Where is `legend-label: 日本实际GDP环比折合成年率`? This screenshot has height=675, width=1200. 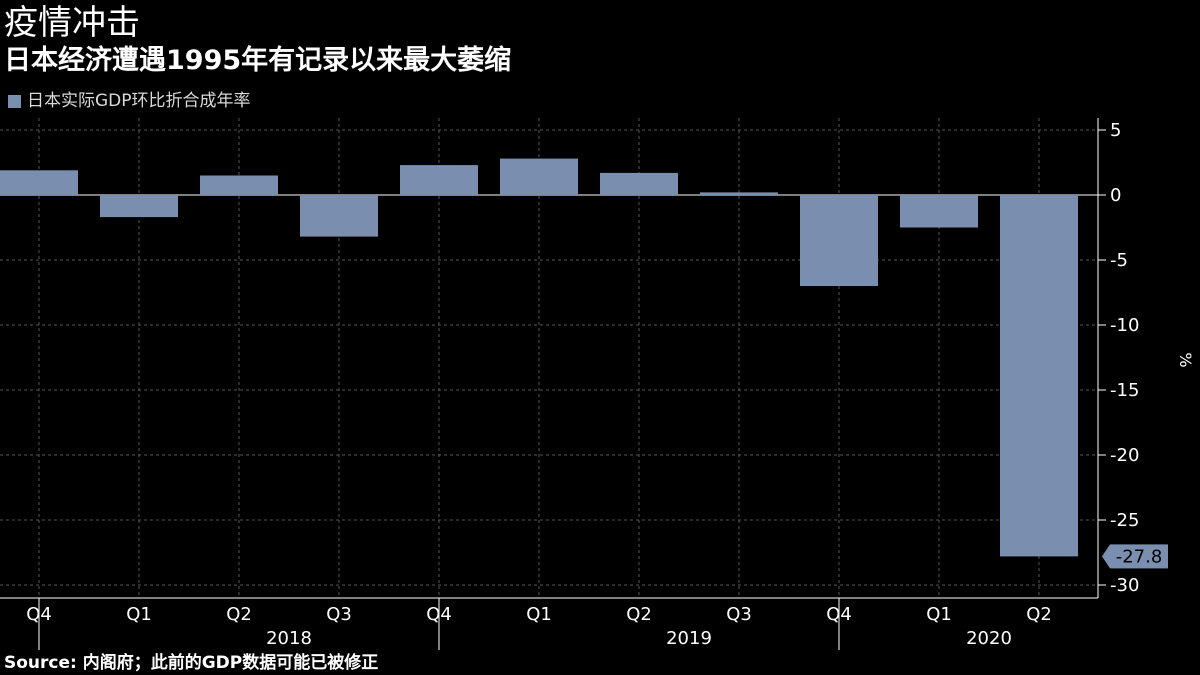 legend-label: 日本实际GDP环比折合成年率 is located at coordinates (139, 101).